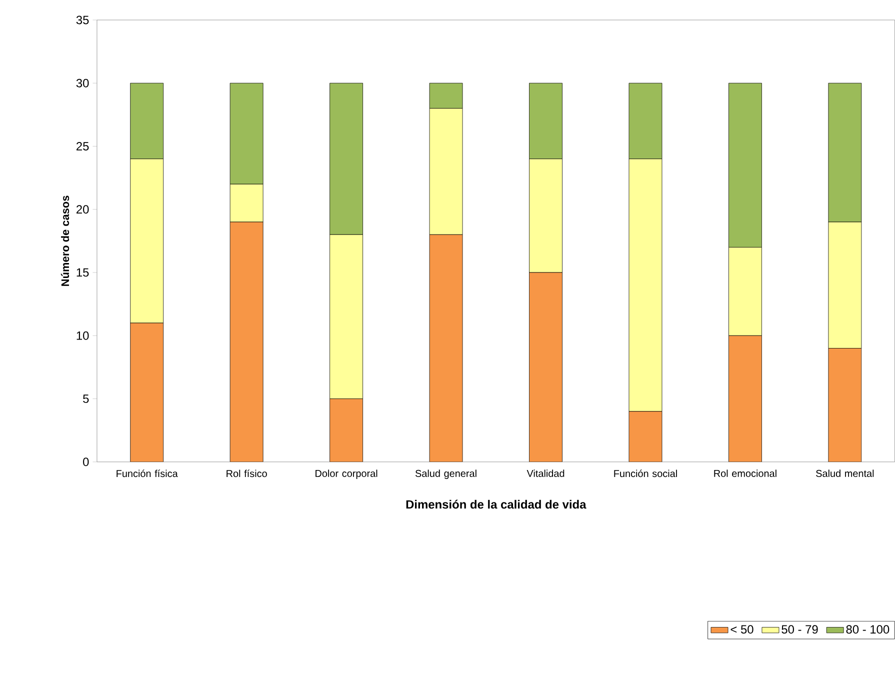 The image size is (895, 677). What do you see at coordinates (645, 474) in the screenshot?
I see `x-tick-label: Función social` at bounding box center [645, 474].